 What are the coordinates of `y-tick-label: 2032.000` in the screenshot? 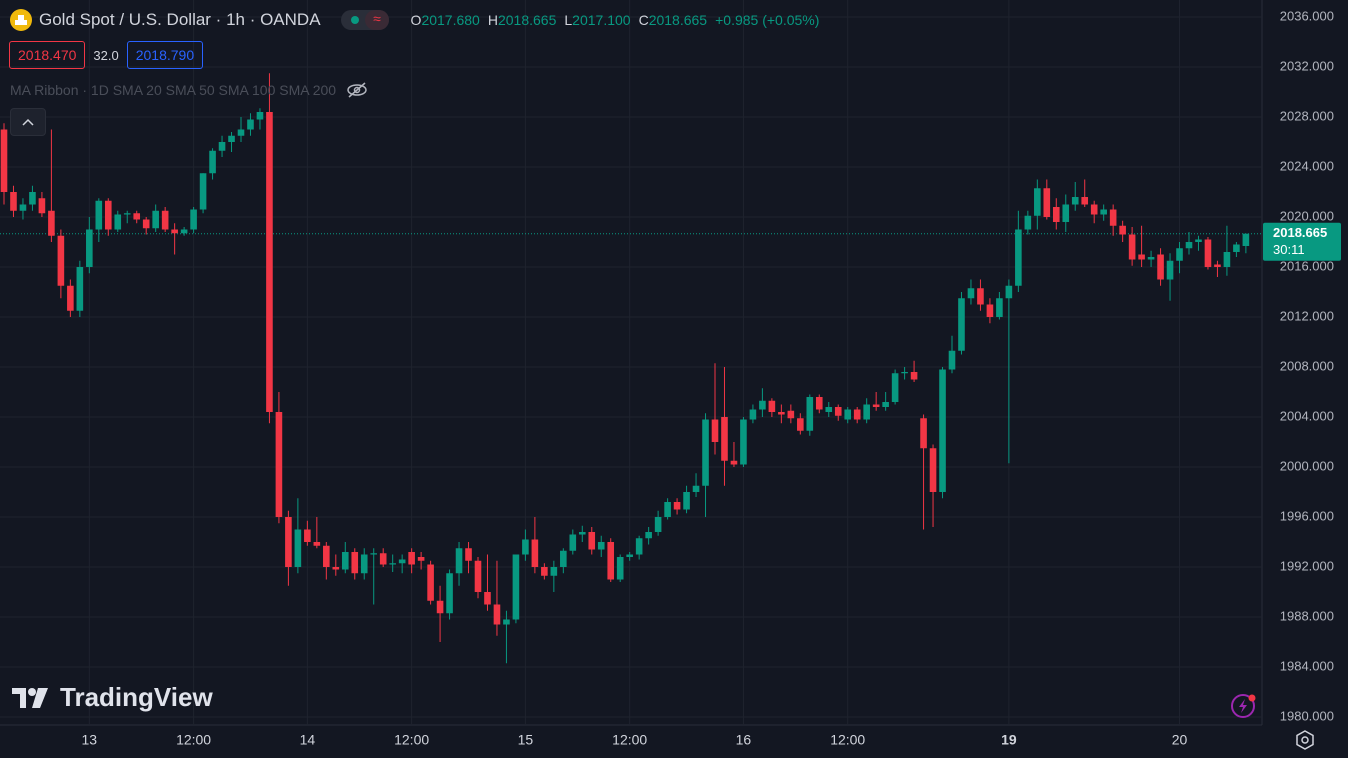 It's located at (1307, 65).